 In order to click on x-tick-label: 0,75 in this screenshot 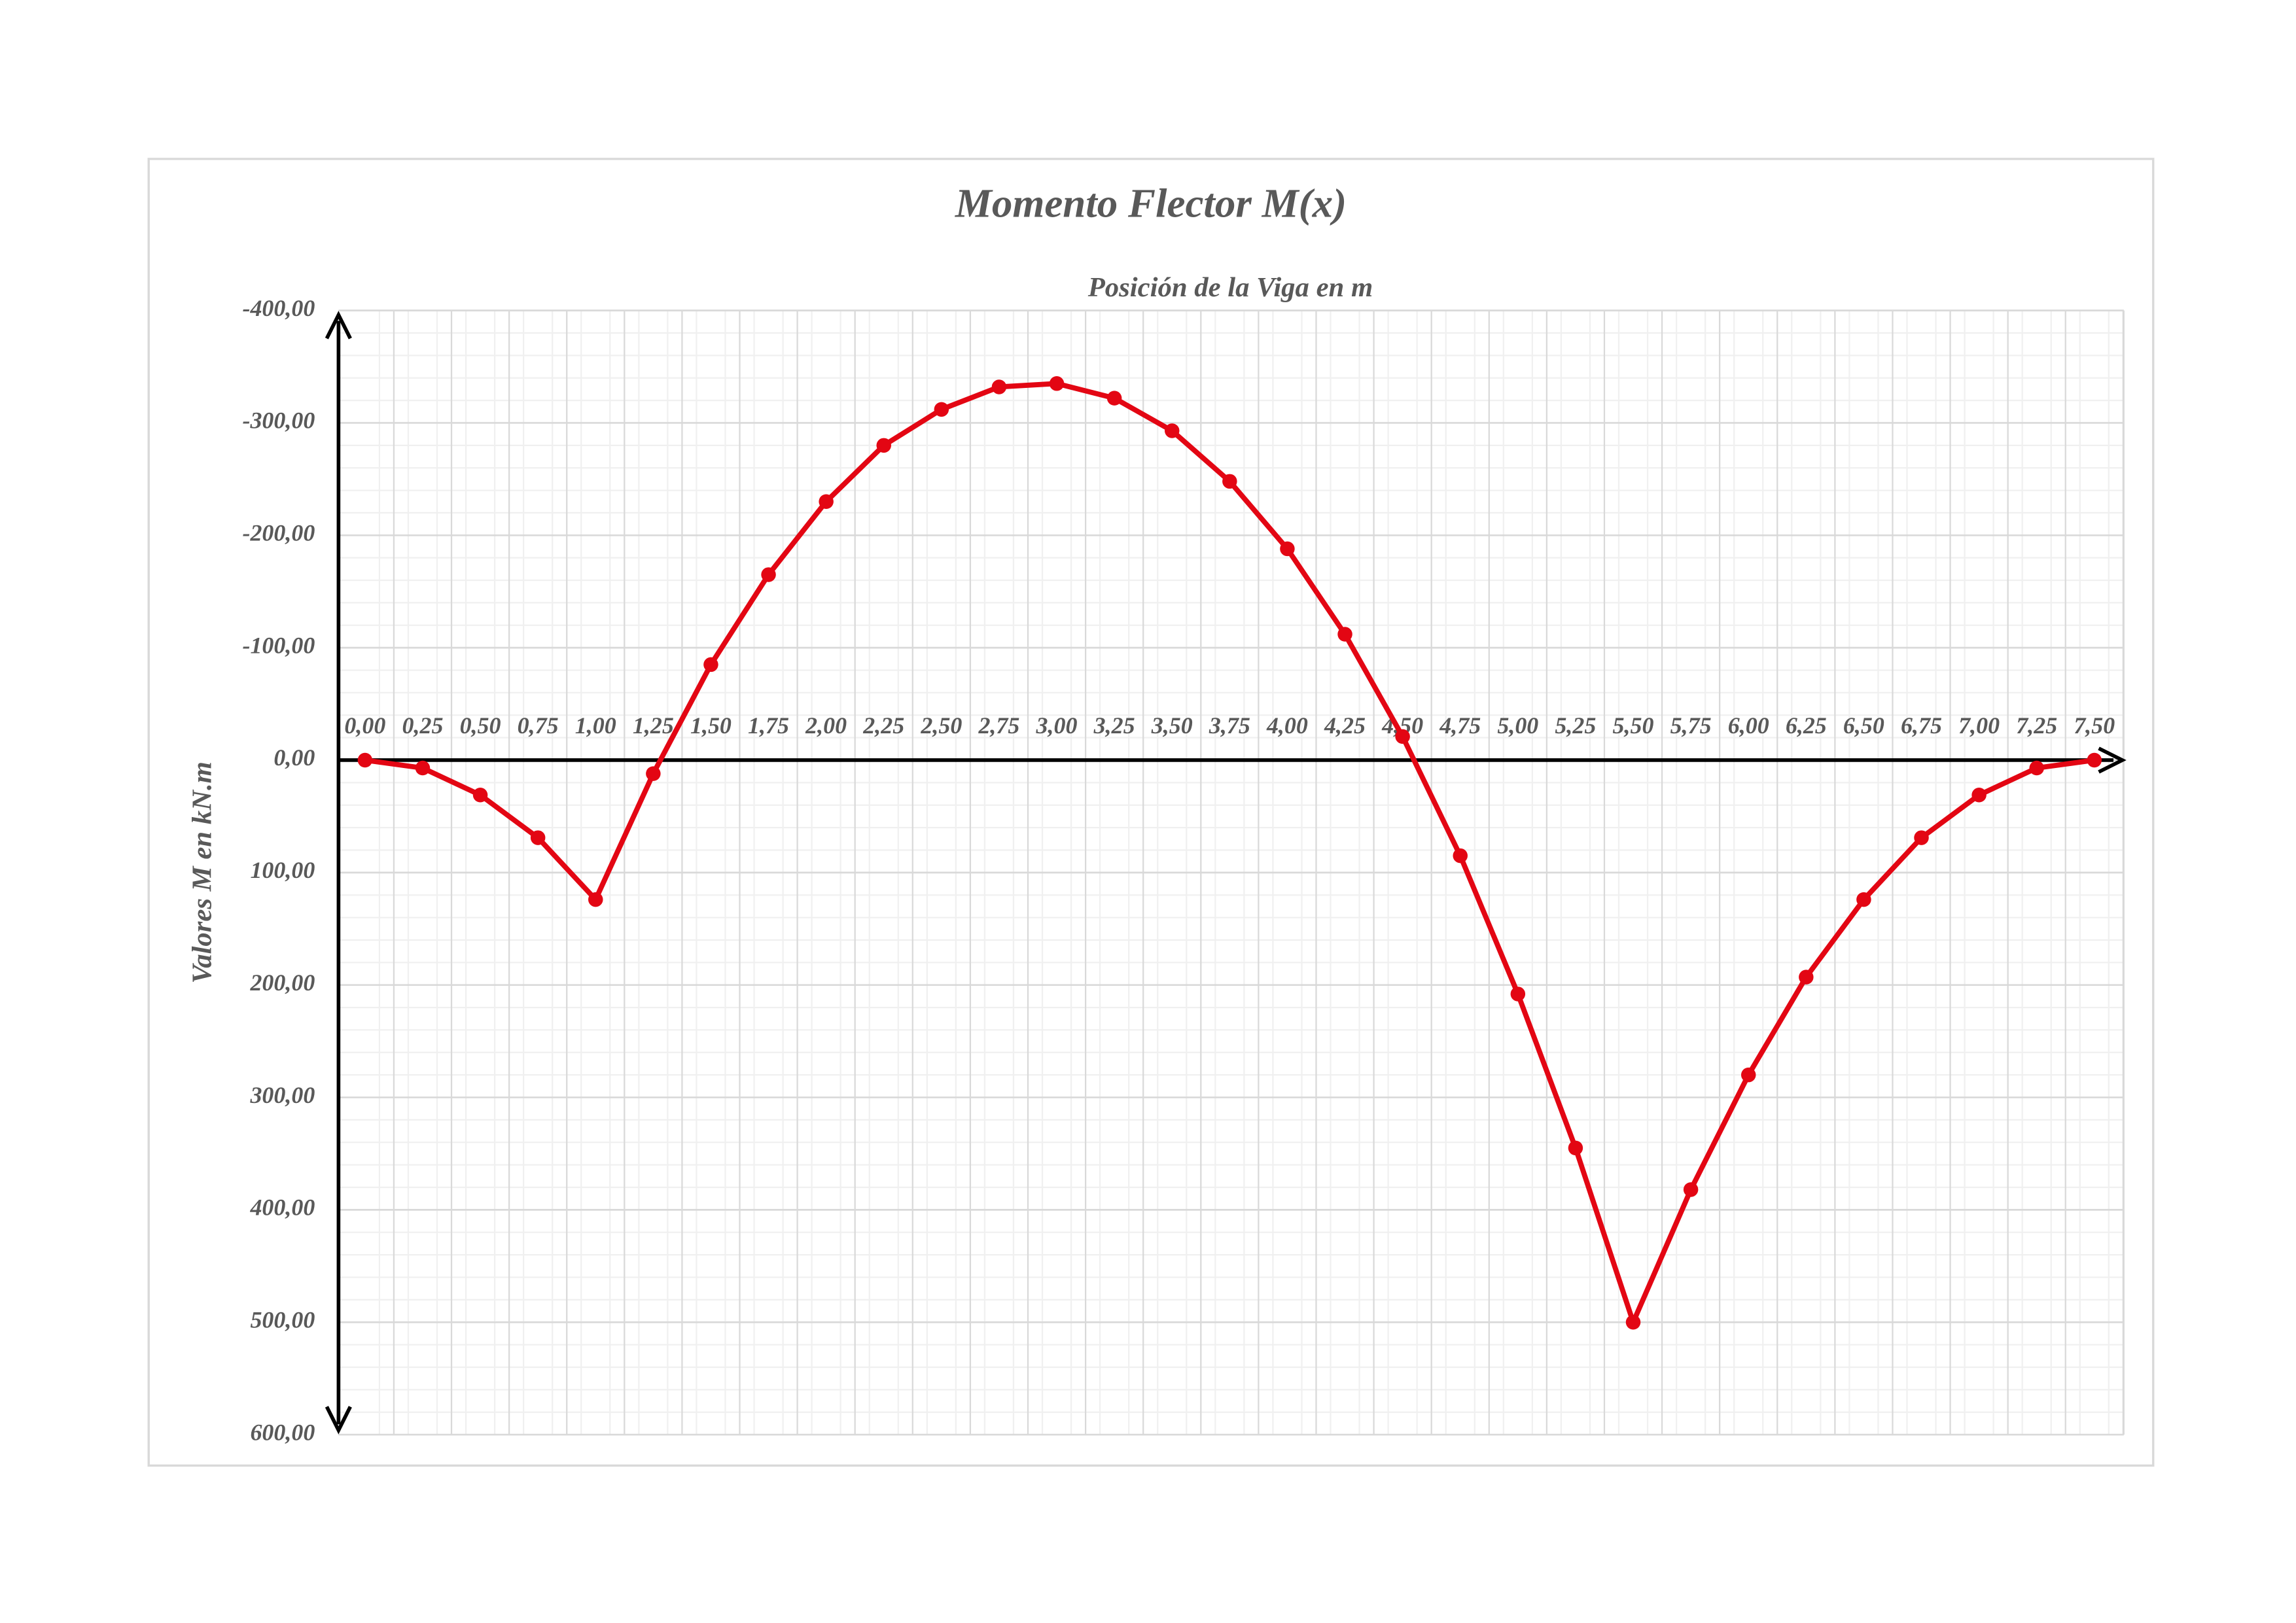, I will do `click(538, 726)`.